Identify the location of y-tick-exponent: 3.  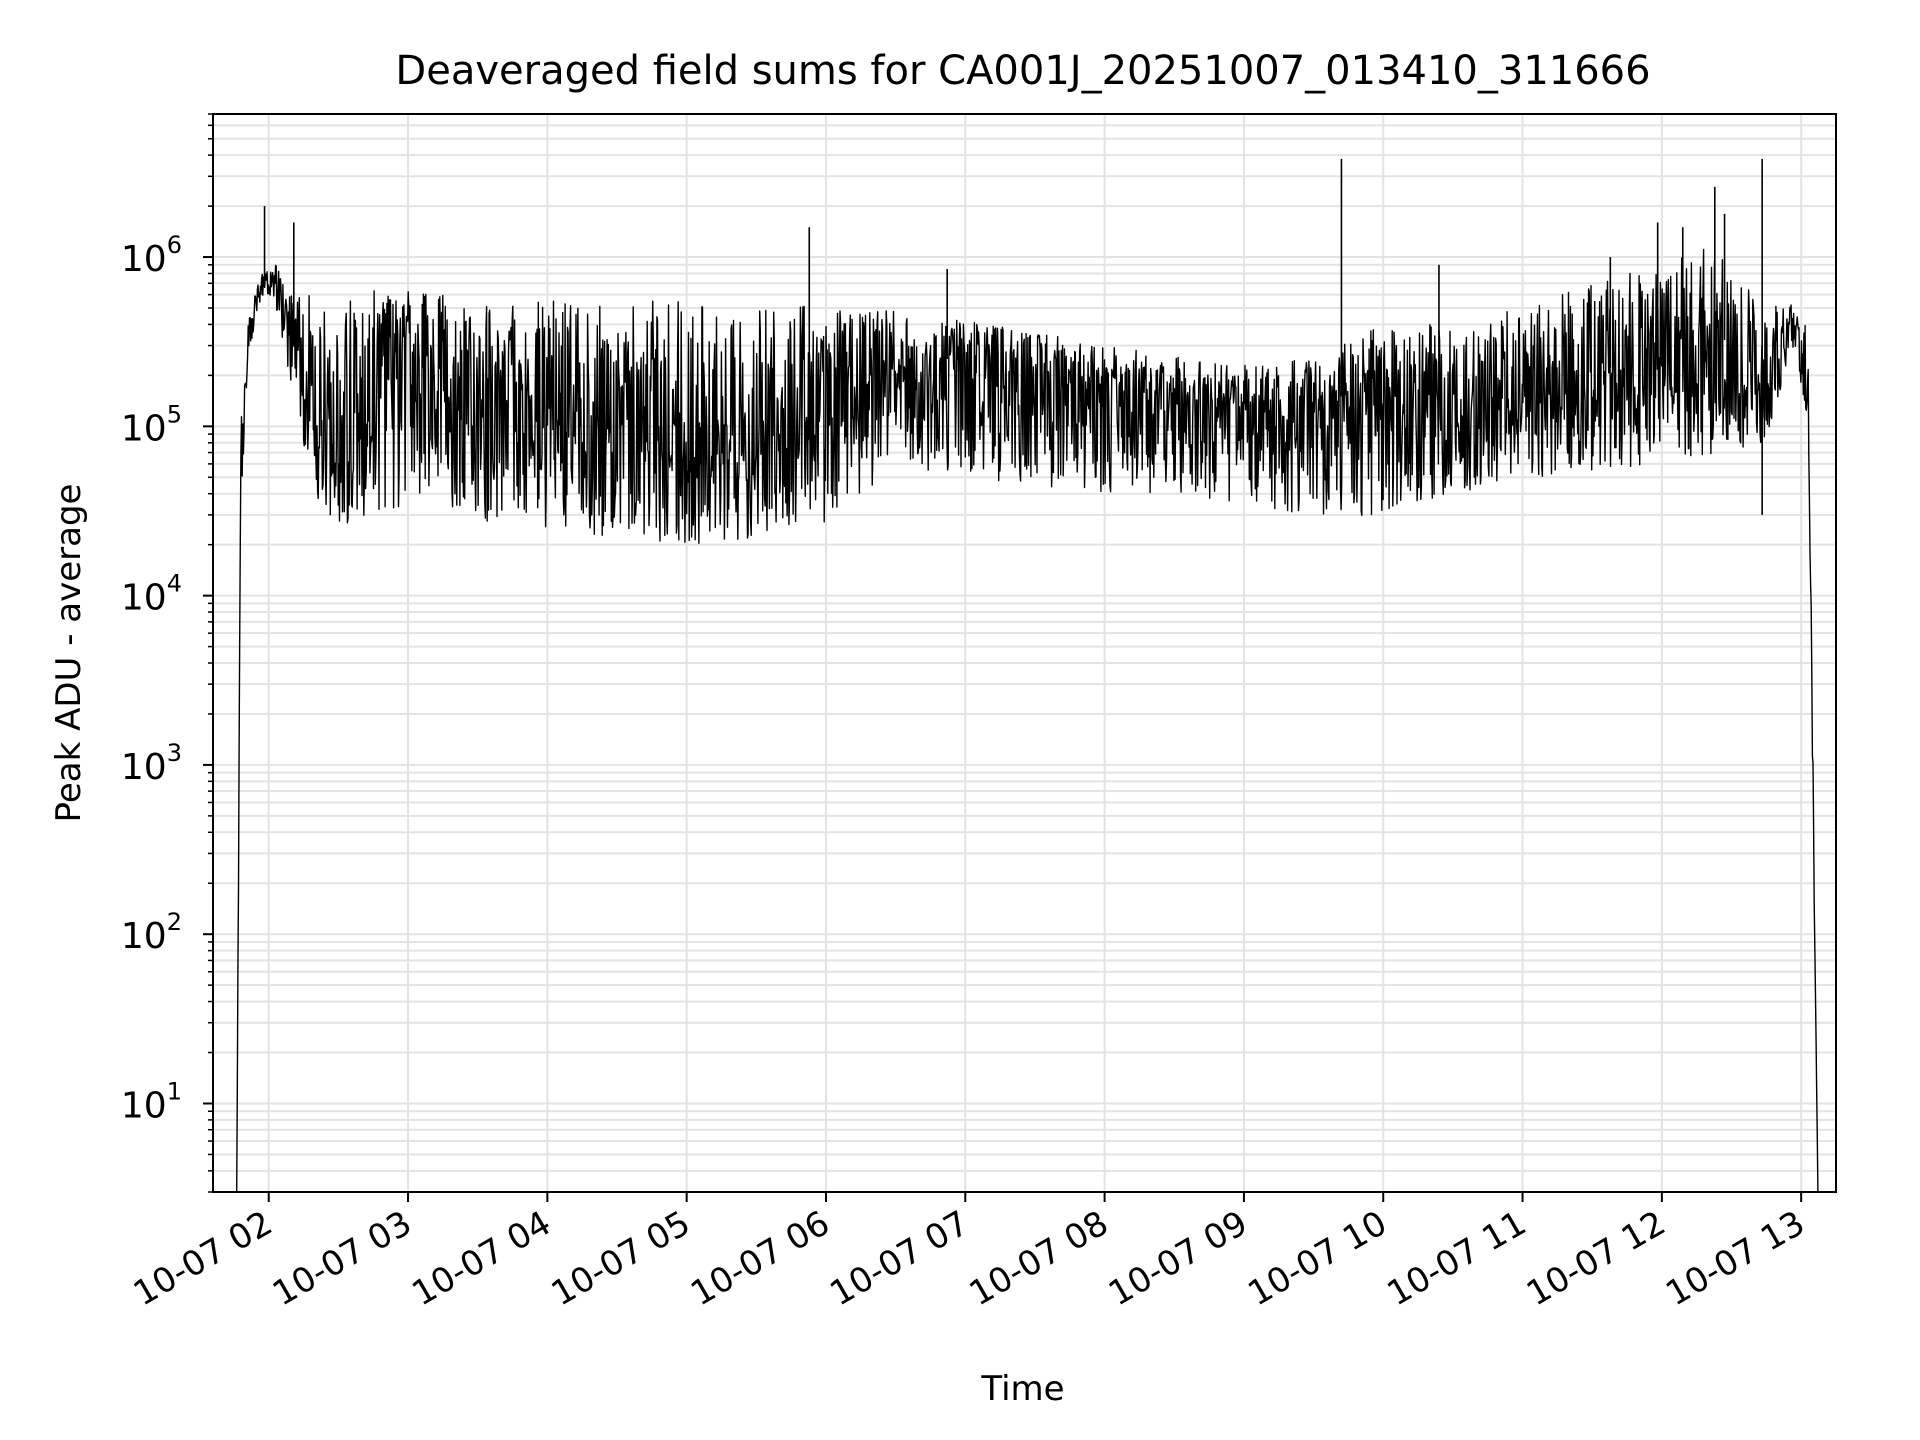
(174, 753).